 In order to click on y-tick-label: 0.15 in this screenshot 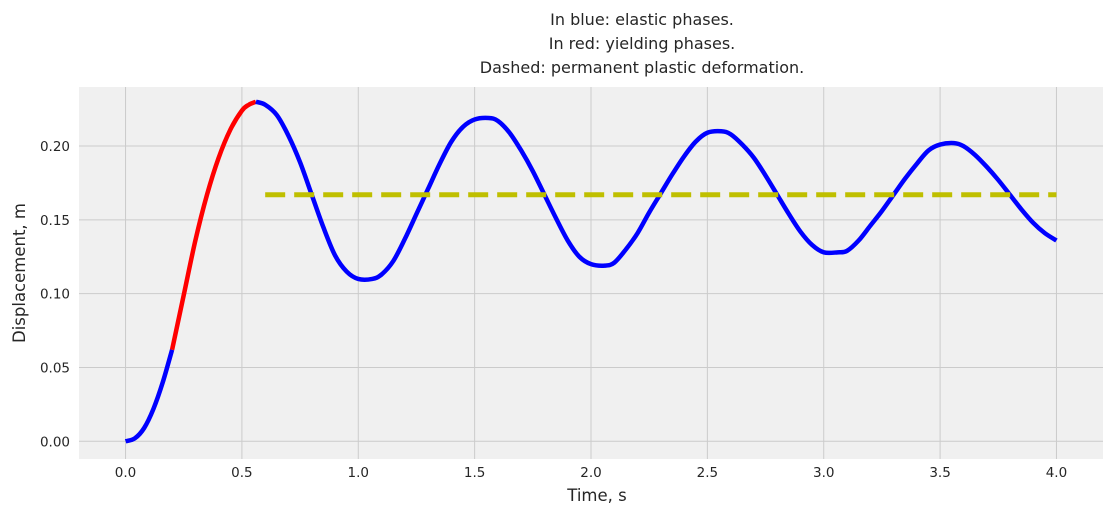, I will do `click(55, 221)`.